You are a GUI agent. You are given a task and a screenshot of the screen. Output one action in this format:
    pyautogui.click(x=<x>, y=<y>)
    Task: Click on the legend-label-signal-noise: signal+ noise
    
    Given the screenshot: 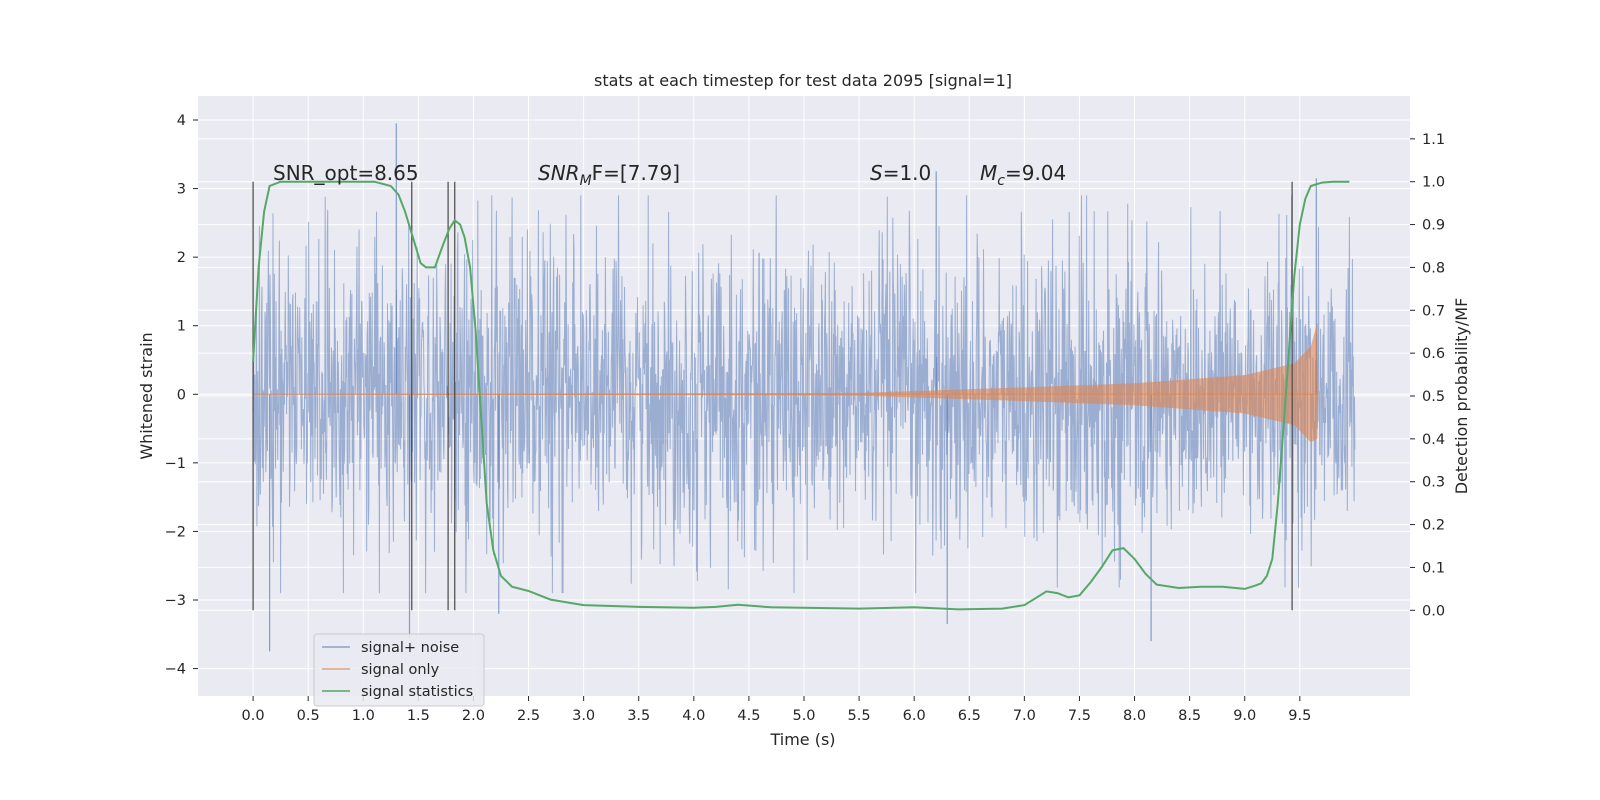 What is the action you would take?
    pyautogui.click(x=410, y=648)
    